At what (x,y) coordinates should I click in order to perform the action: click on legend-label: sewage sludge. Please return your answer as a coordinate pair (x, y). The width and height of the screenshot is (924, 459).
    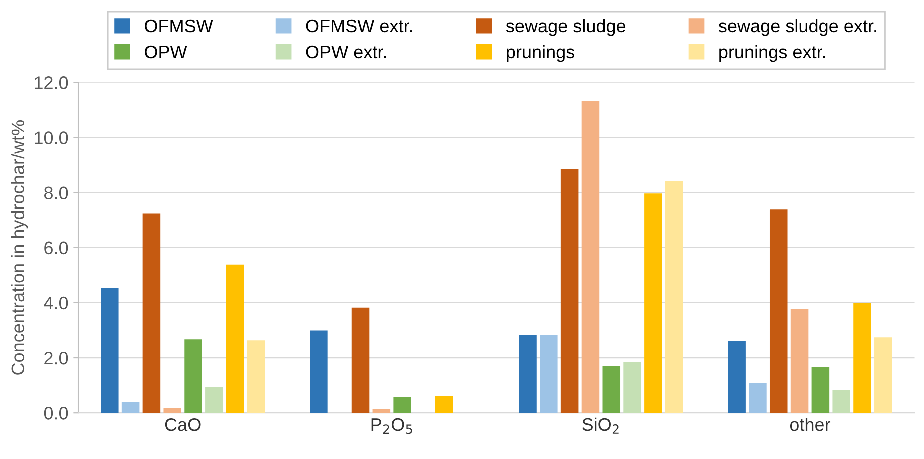
    Looking at the image, I should click on (566, 27).